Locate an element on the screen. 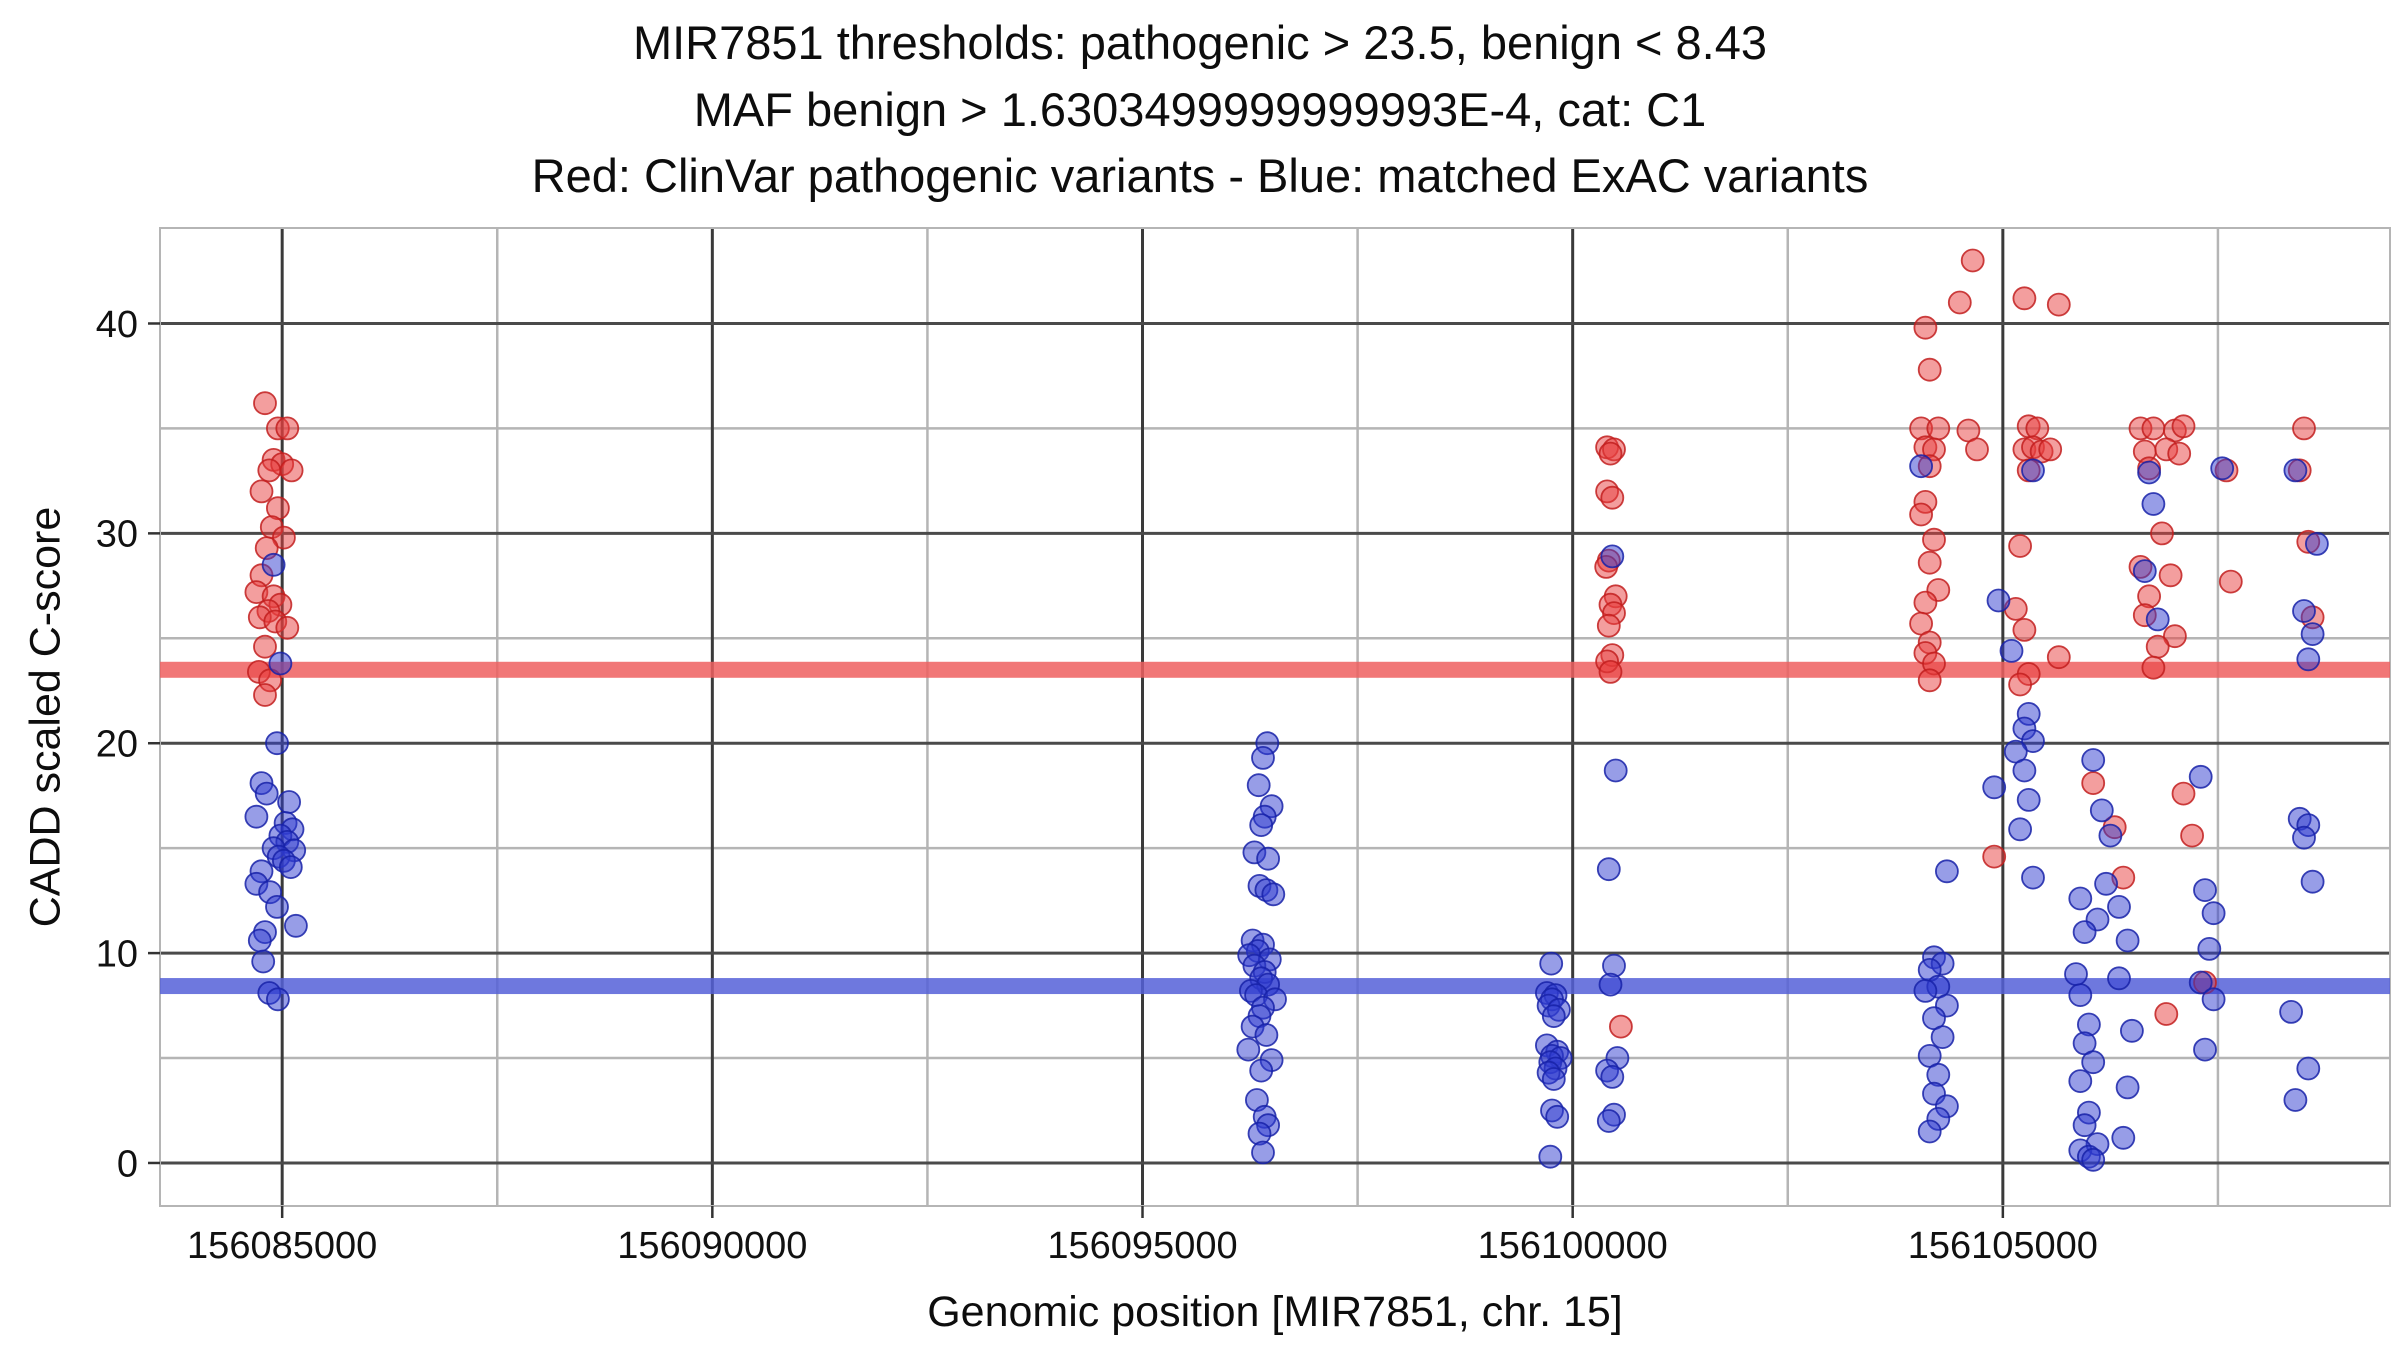 The height and width of the screenshot is (1350, 2400). x-tick-label: 156090000 is located at coordinates (712, 1246).